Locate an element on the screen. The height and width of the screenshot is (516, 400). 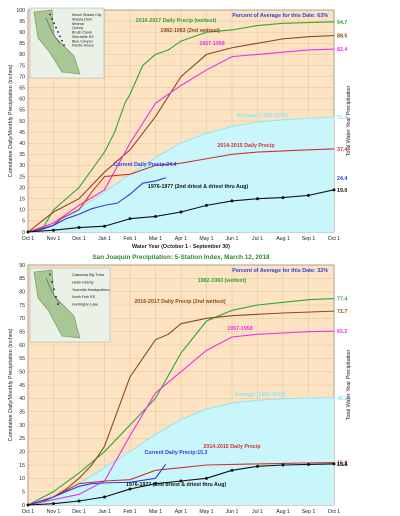
station-label: Sierraville RS is located at coordinates (83, 37).